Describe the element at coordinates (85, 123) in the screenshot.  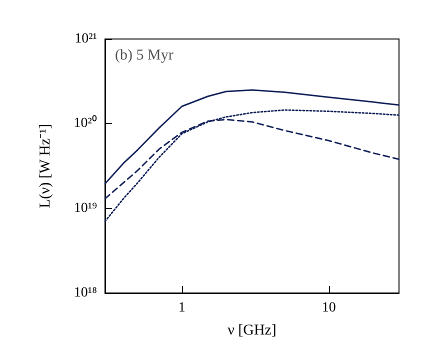
I see `y-tick-label: 10²⁰` at that location.